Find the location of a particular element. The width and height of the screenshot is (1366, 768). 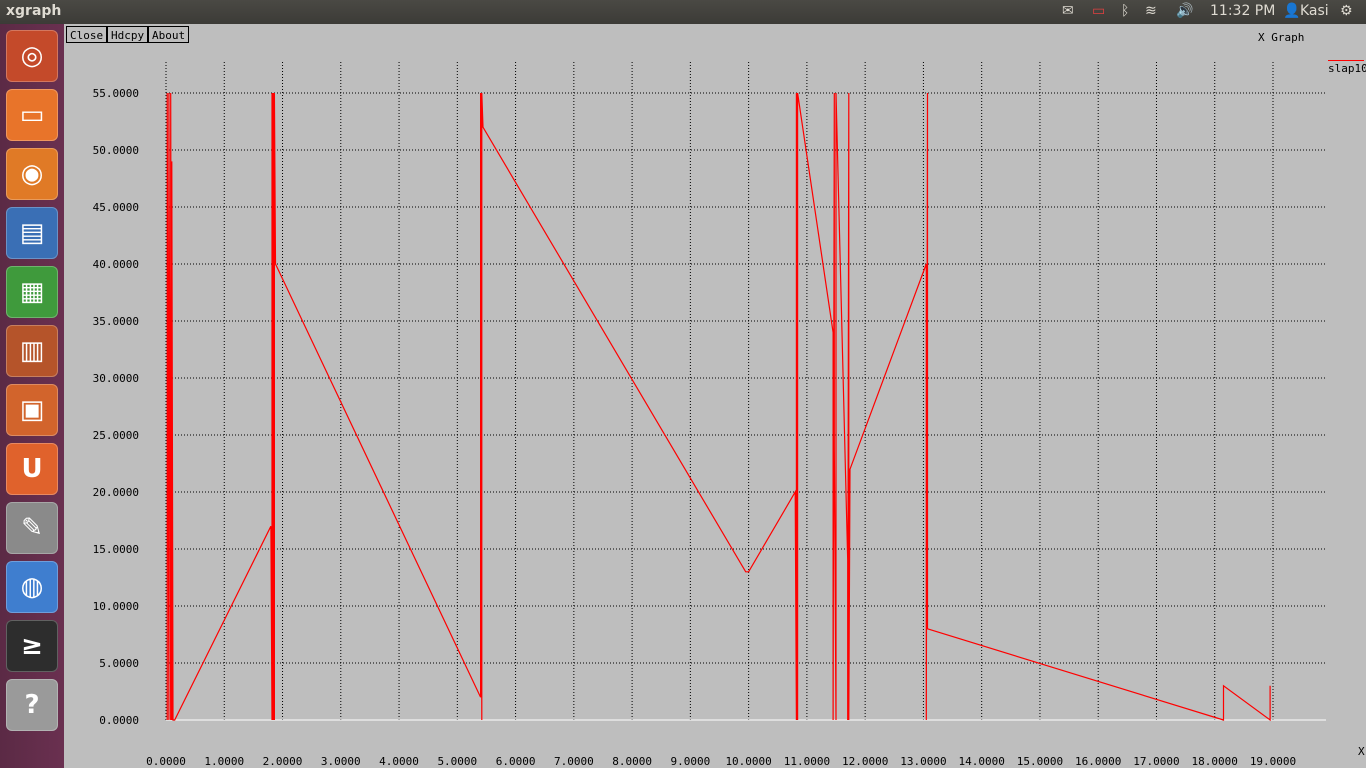

x-tick-label: 12.0000 is located at coordinates (865, 761).